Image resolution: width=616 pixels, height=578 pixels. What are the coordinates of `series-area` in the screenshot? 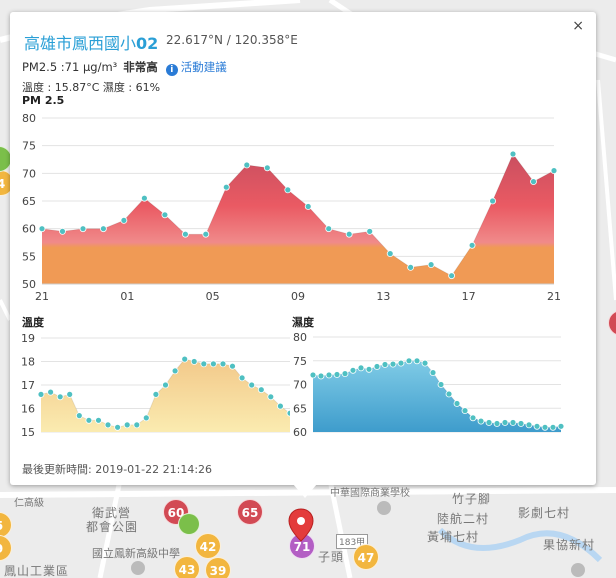 It's located at (437, 396).